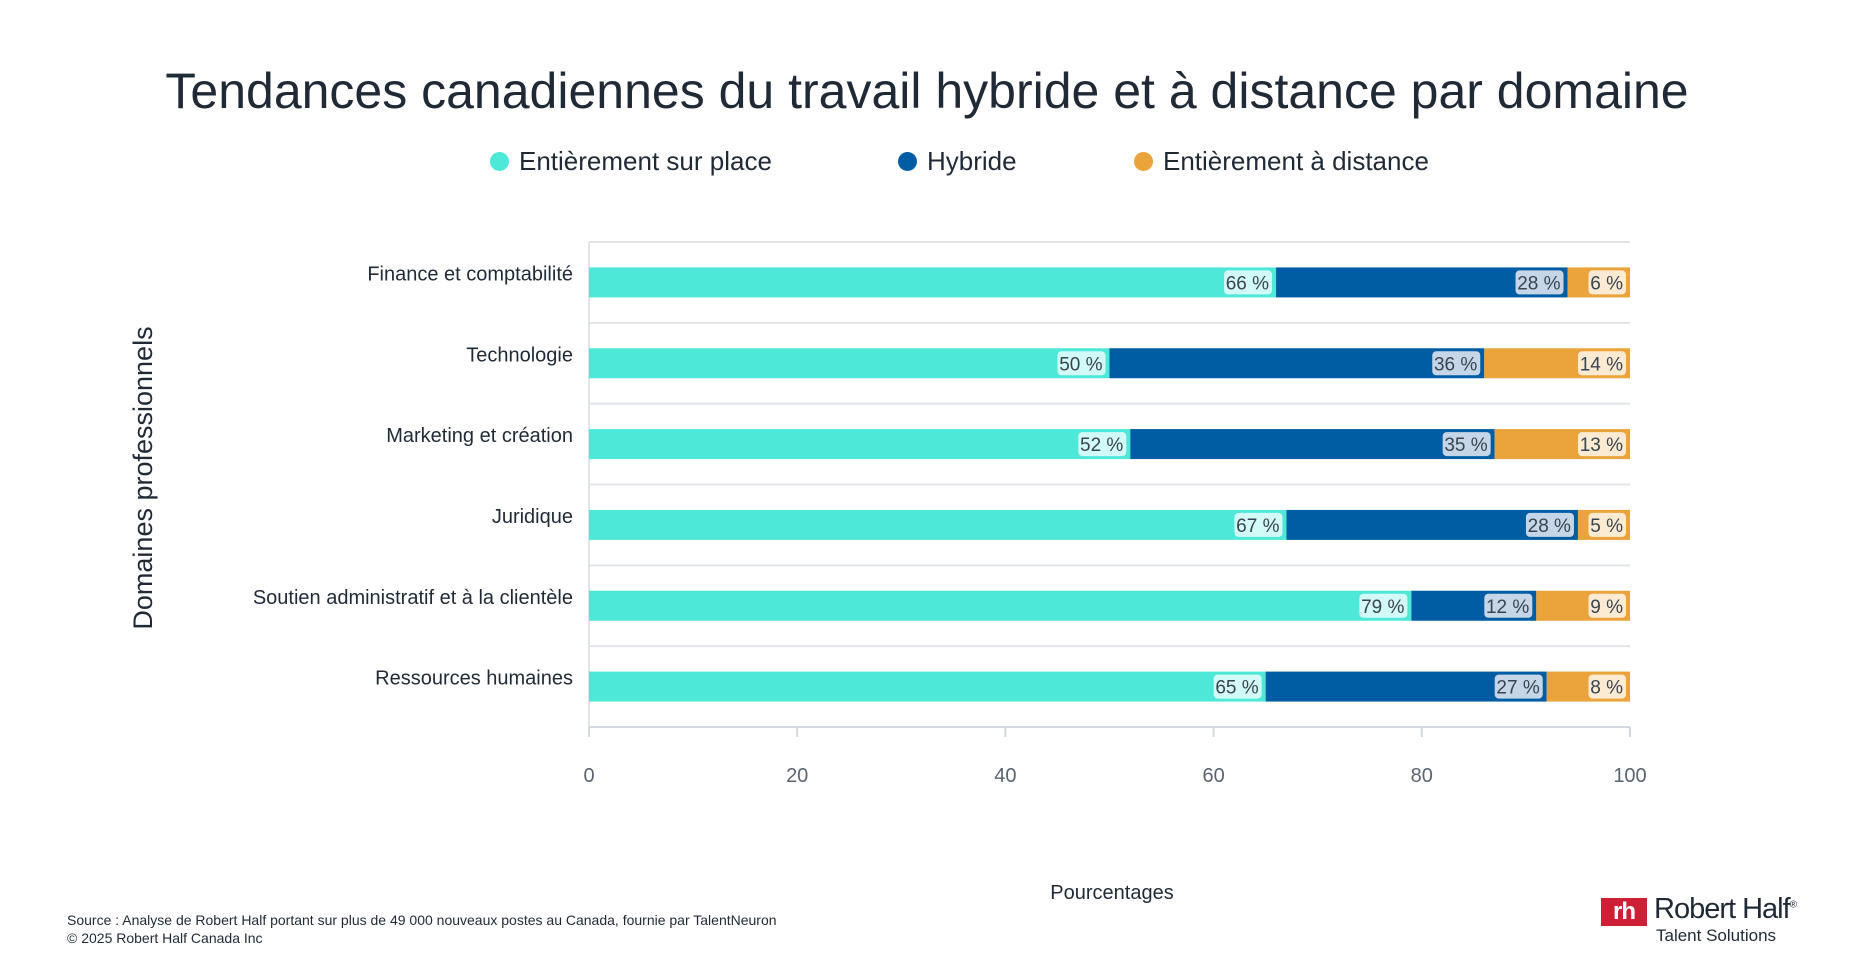 This screenshot has width=1854, height=970. I want to click on category-label: Ressources humaines, so click(474, 679).